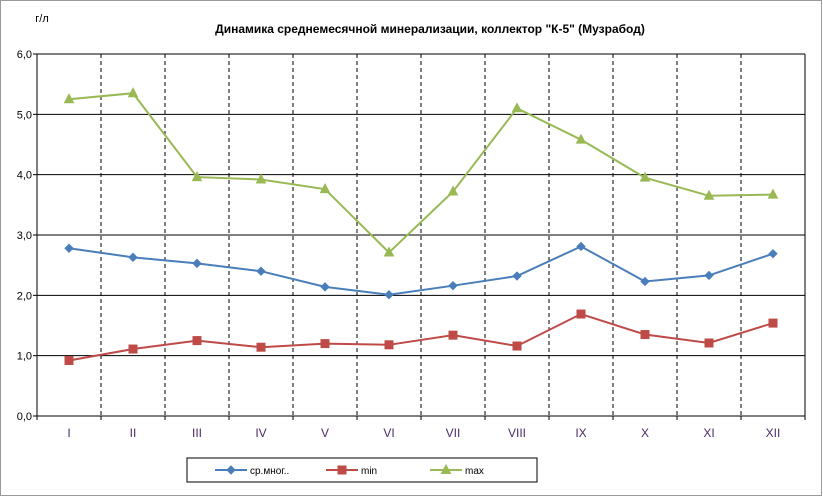 The width and height of the screenshot is (823, 502). Describe the element at coordinates (645, 433) in the screenshot. I see `x-tick-label: X` at that location.